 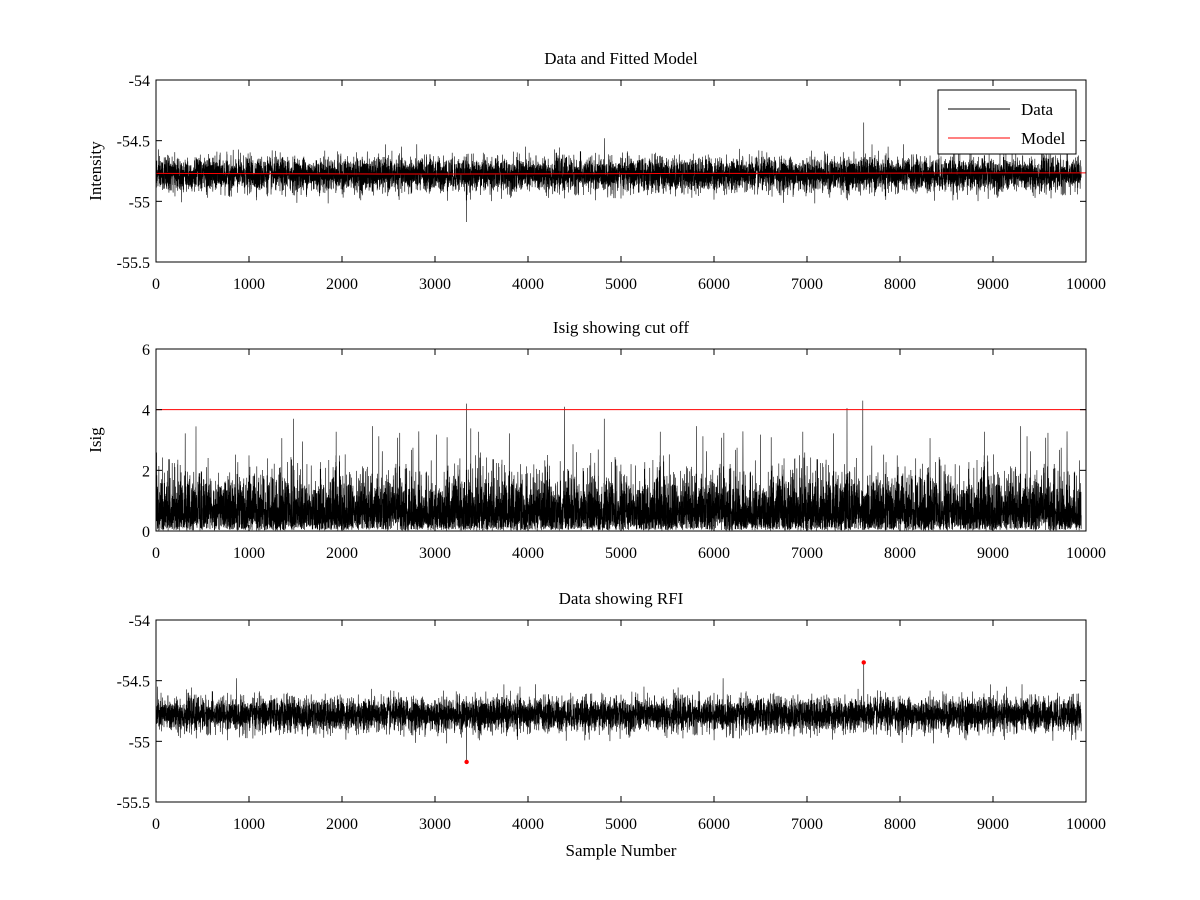 What do you see at coordinates (139, 742) in the screenshot?
I see `subplot-3-ytick-label: -55` at bounding box center [139, 742].